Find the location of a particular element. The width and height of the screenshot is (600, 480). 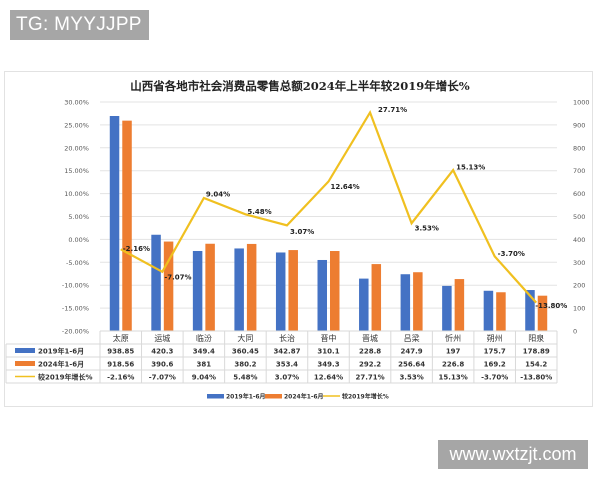

left-axis-tick: 25.00% is located at coordinates (76, 125).